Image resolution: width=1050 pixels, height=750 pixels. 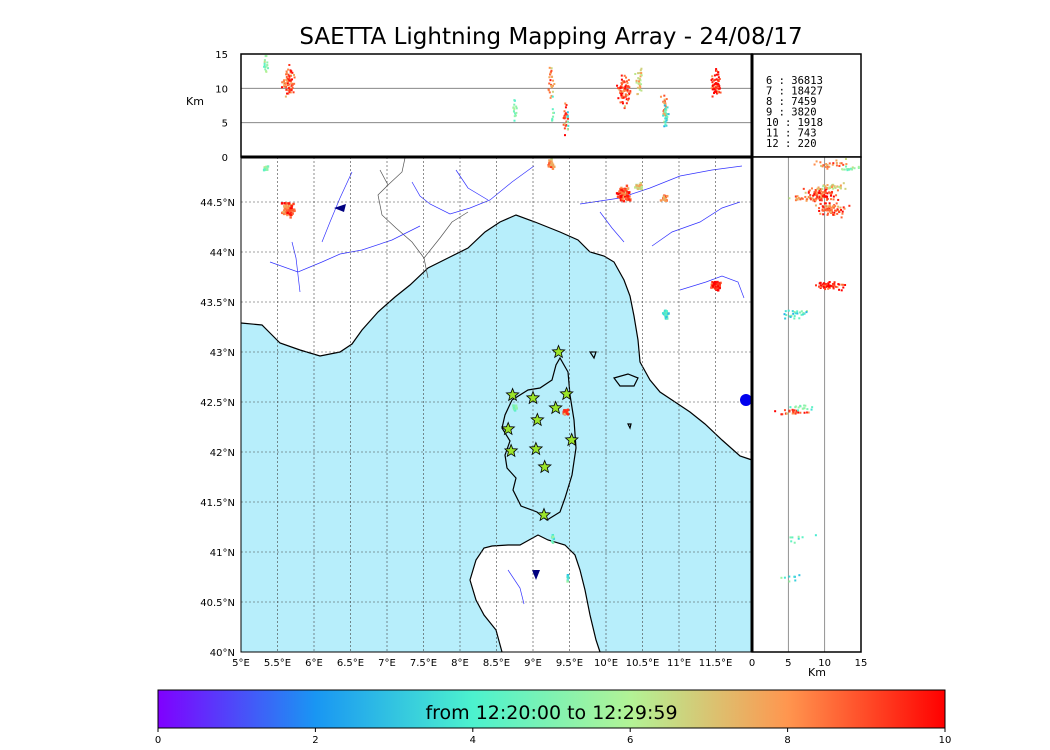 I want to click on lon-tick-label: 11.5°E, so click(x=716, y=663).